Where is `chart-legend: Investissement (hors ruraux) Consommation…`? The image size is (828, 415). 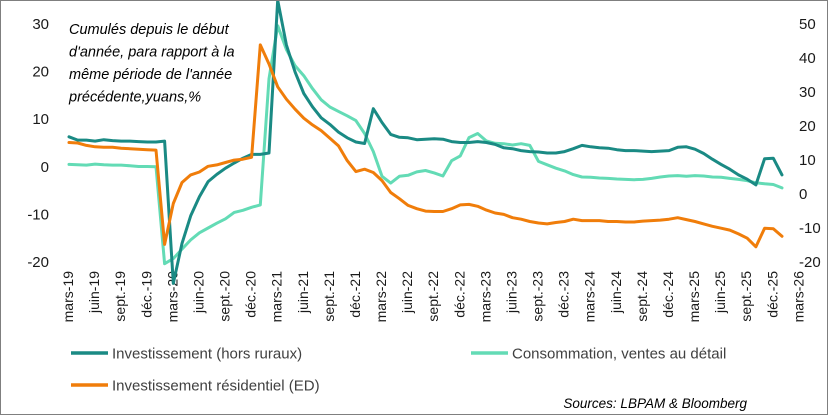
chart-legend: Investissement (hors ruraux) Consommation… is located at coordinates (398, 370).